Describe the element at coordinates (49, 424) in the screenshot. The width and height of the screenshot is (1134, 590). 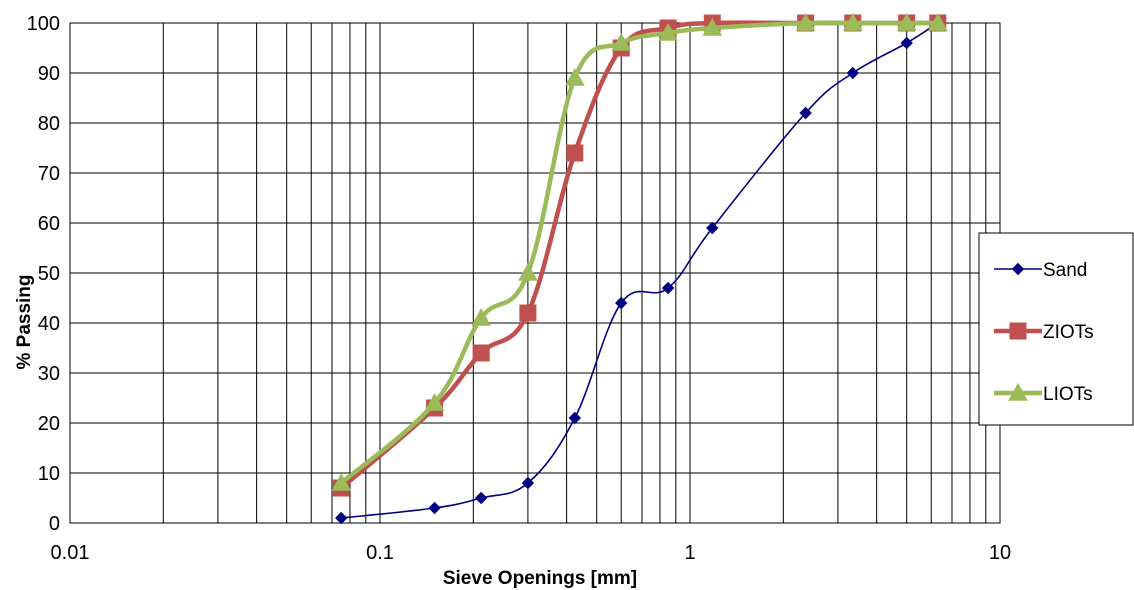
I see `y-tick-label: 20` at that location.